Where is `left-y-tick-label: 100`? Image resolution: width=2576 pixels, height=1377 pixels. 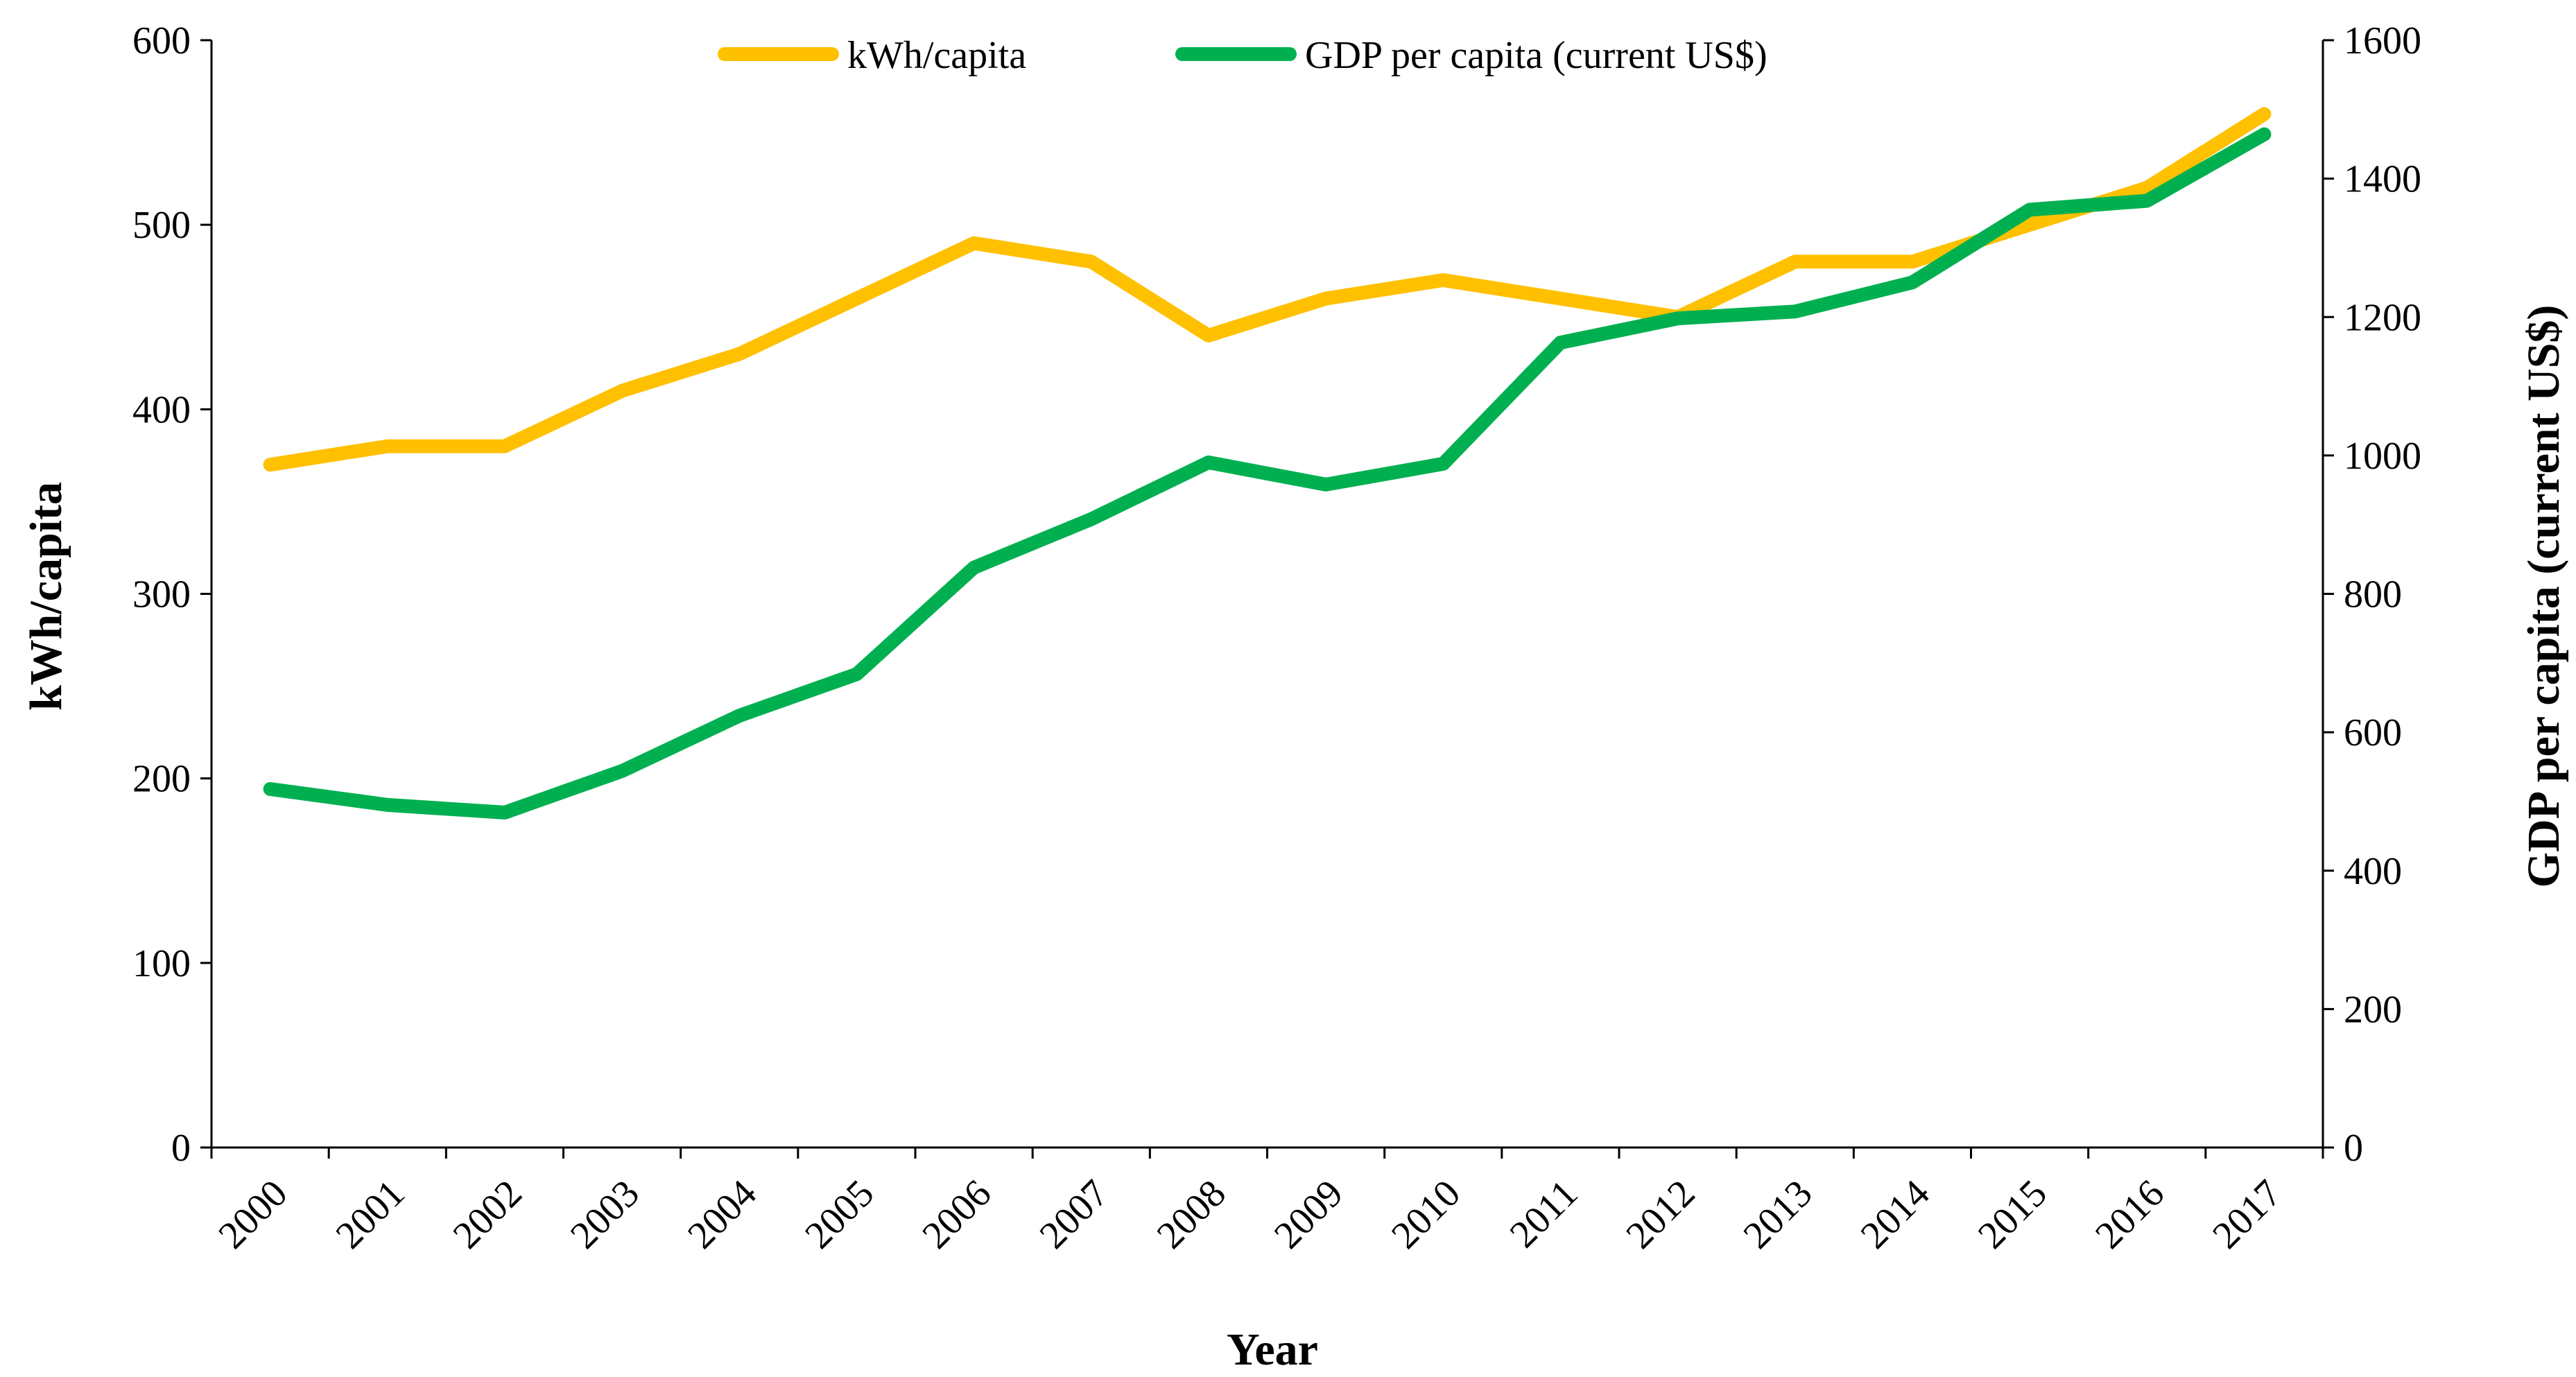
left-y-tick-label: 100 is located at coordinates (161, 964).